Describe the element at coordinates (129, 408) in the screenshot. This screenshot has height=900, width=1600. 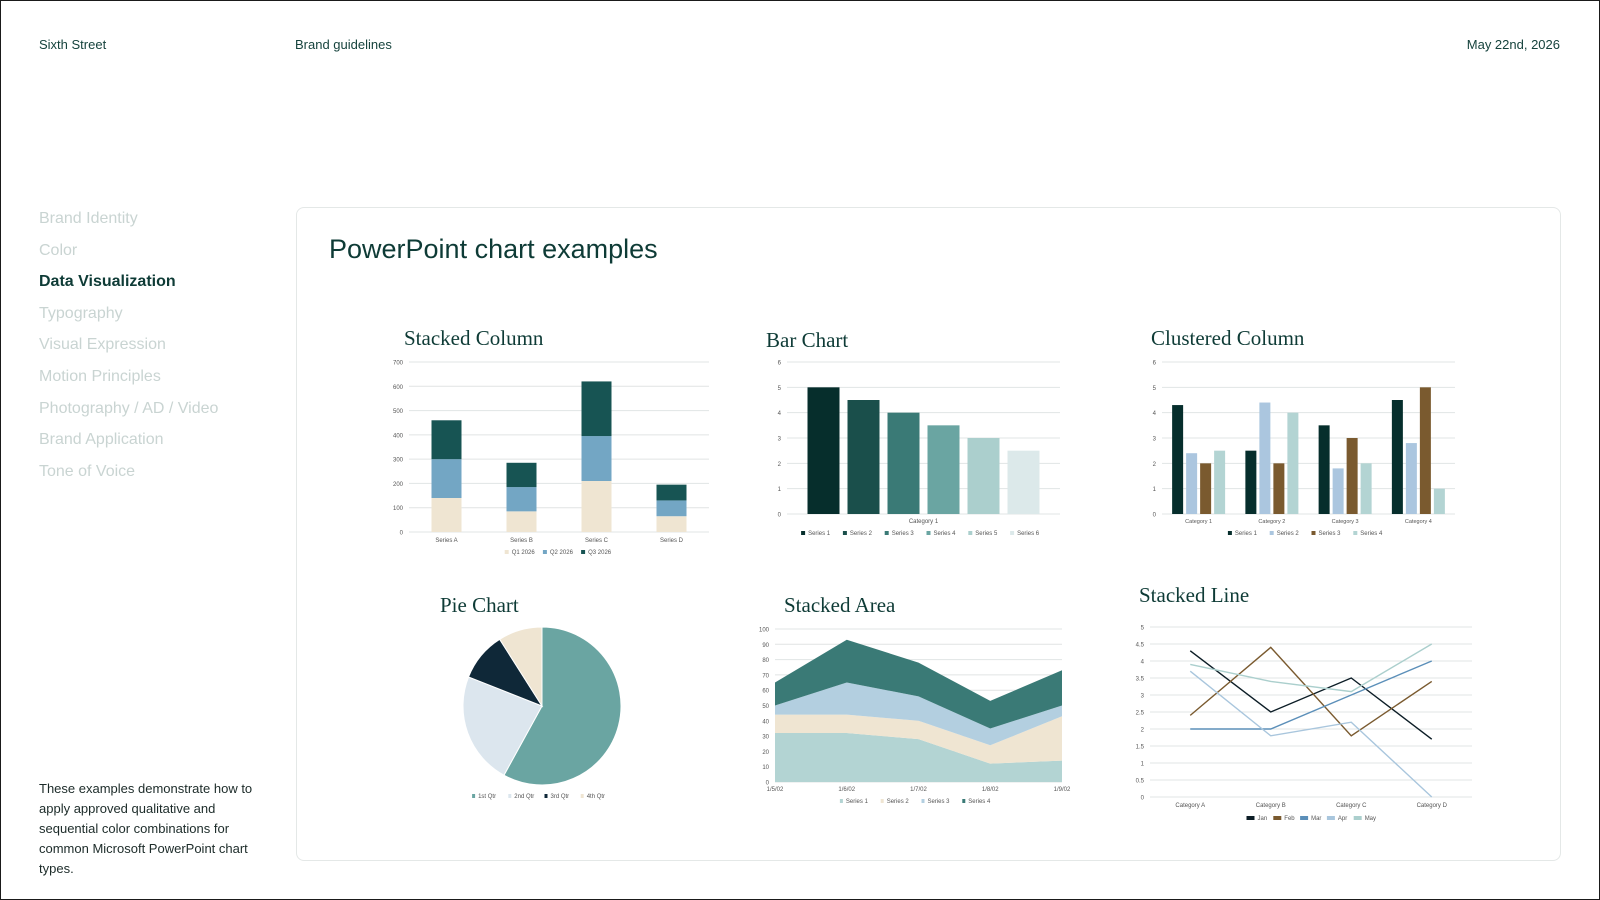
I see `nav-item-photography: Photography / AD / Video` at that location.